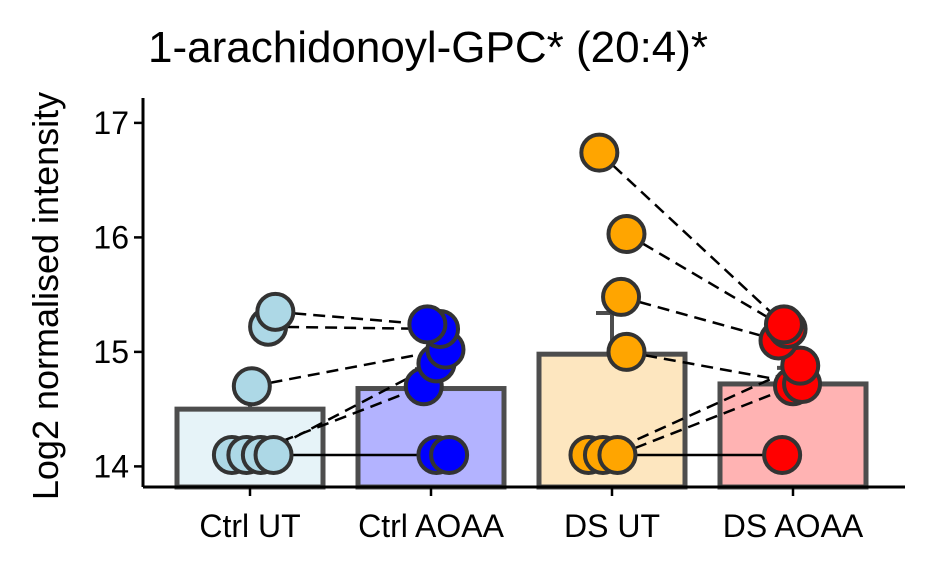 This screenshot has width=930, height=570. What do you see at coordinates (45, 296) in the screenshot?
I see `y-axis-label: Log2 normalised intensity` at bounding box center [45, 296].